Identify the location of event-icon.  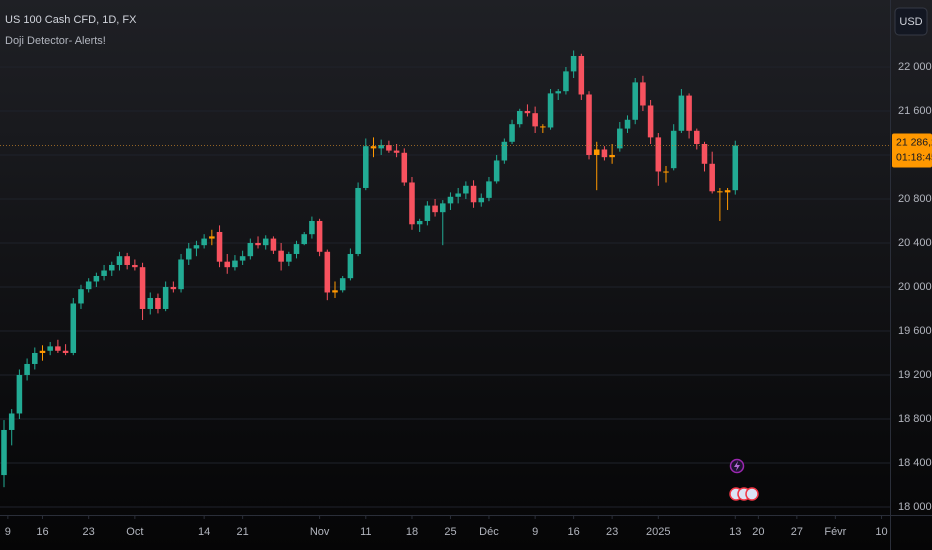
(752, 494).